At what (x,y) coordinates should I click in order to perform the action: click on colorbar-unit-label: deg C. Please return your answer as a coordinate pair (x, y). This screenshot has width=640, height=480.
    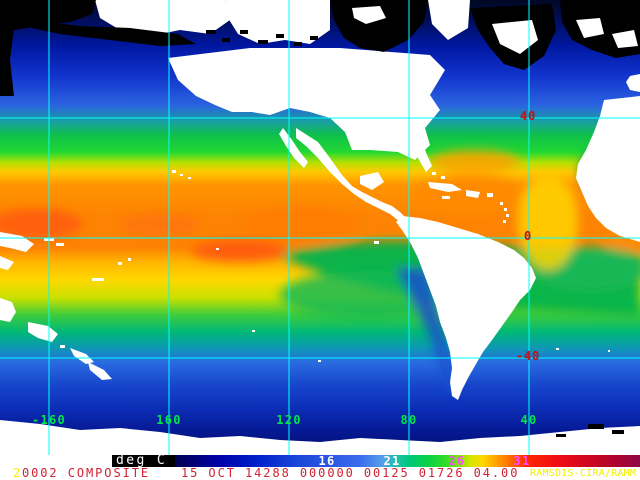
    Looking at the image, I should click on (143, 460).